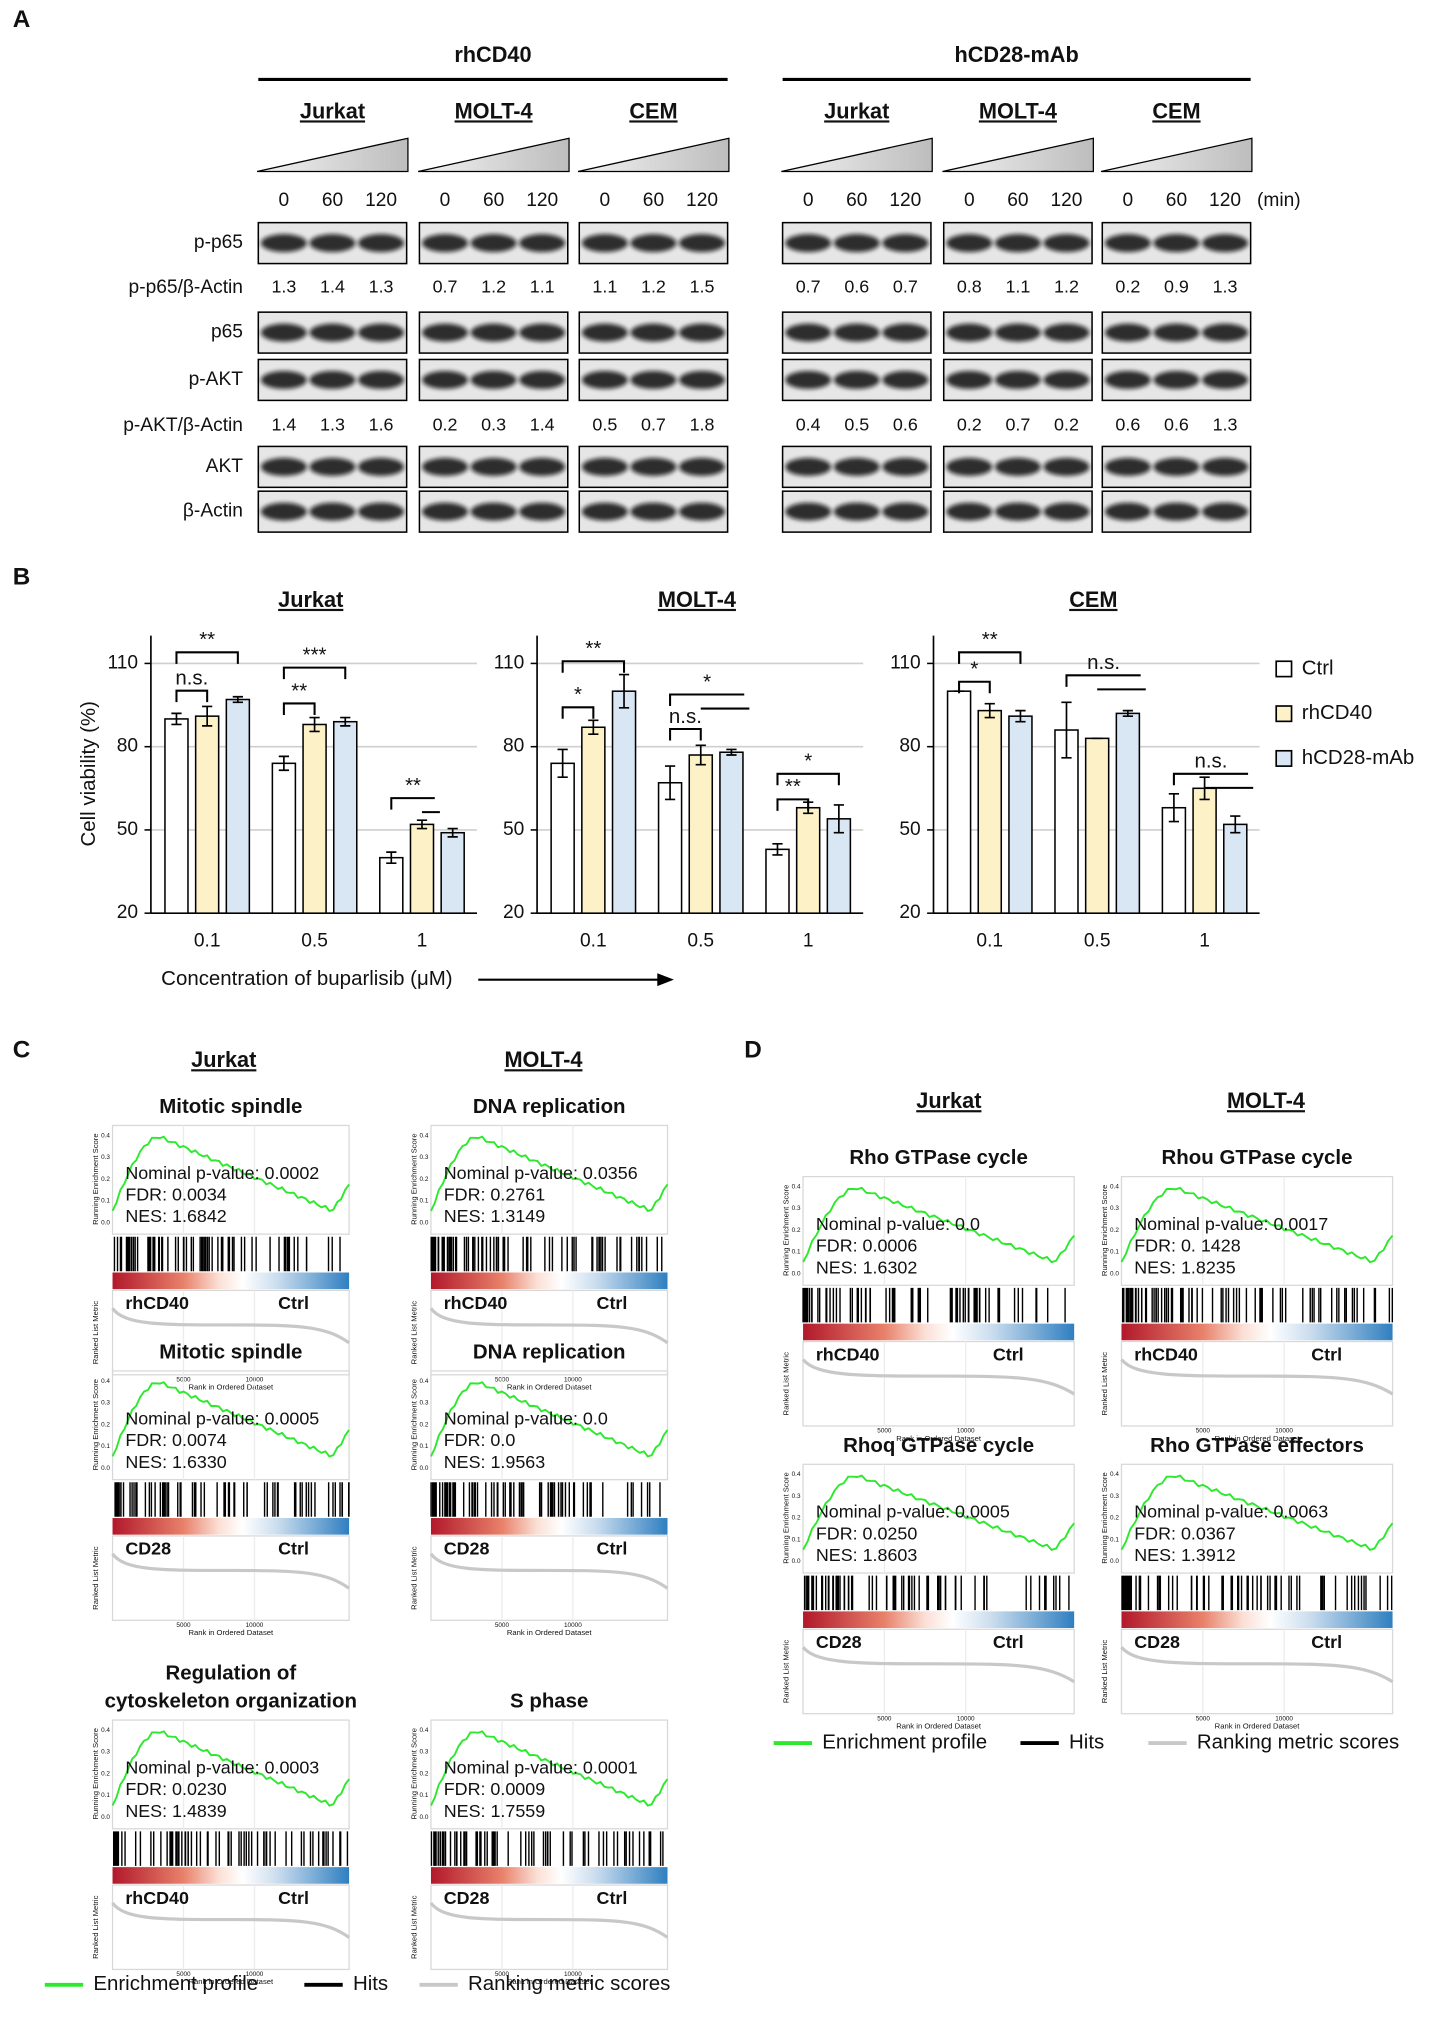 Image resolution: width=1445 pixels, height=2022 pixels. I want to click on ratio-value: 1.3, so click(1225, 287).